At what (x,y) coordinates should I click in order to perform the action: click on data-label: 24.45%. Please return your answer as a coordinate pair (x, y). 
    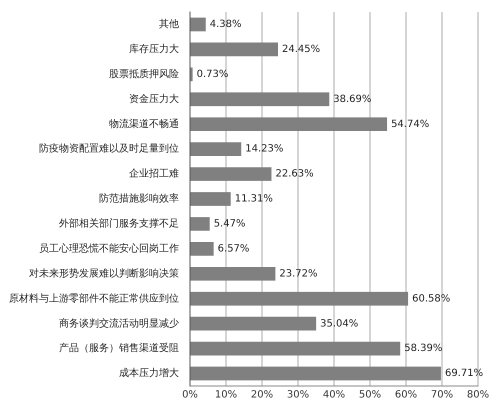
    Looking at the image, I should click on (301, 49).